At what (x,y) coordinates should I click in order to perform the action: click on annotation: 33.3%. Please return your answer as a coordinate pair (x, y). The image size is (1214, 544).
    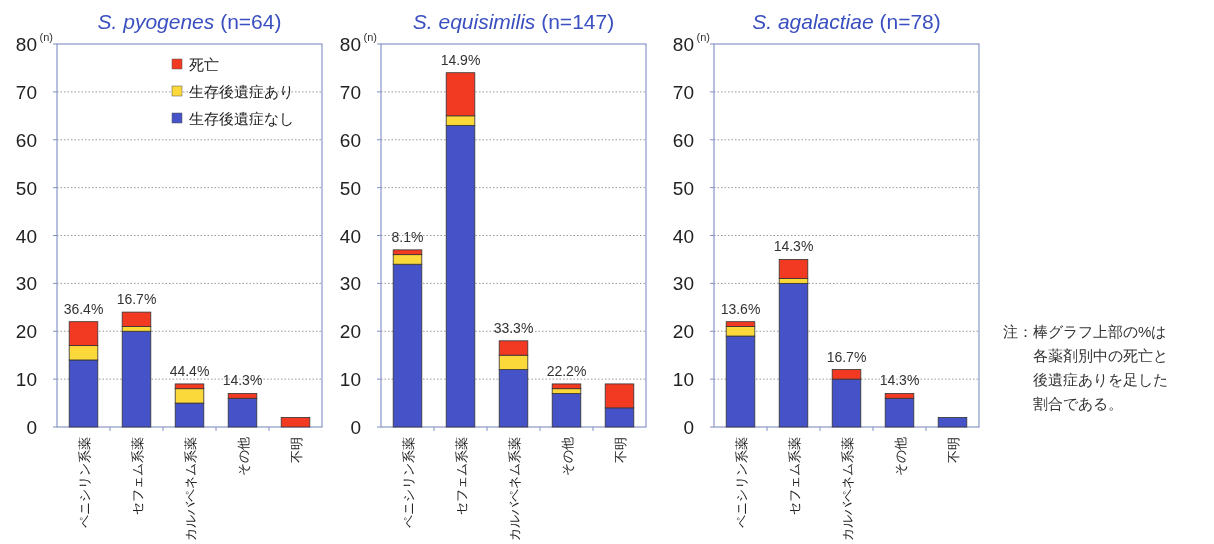
    Looking at the image, I should click on (513, 327).